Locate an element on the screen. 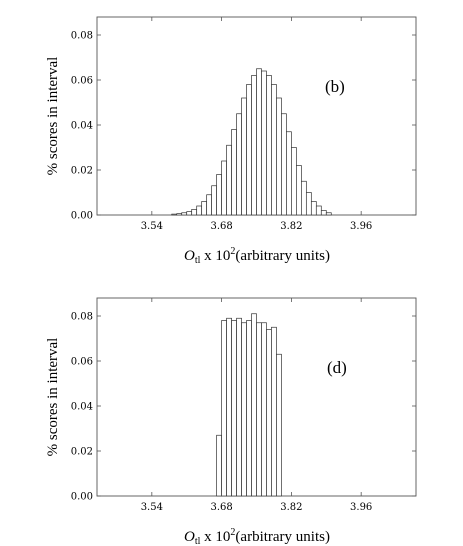 The image size is (463, 546). panel-label: (d) is located at coordinates (337, 367).